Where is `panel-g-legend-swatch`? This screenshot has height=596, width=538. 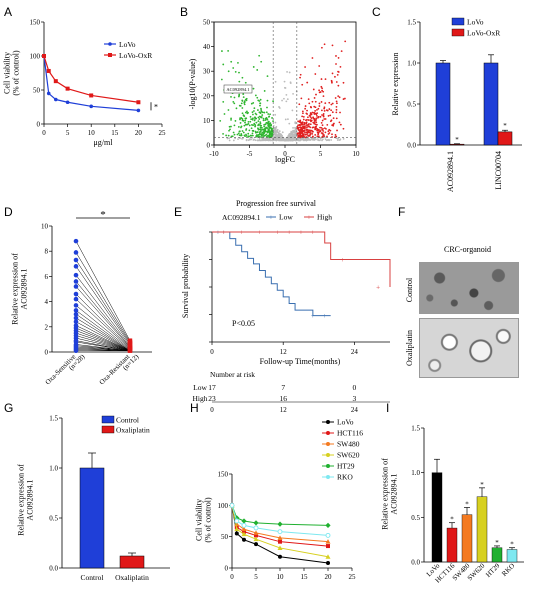
panel-g-legend-swatch is located at coordinates (108, 429).